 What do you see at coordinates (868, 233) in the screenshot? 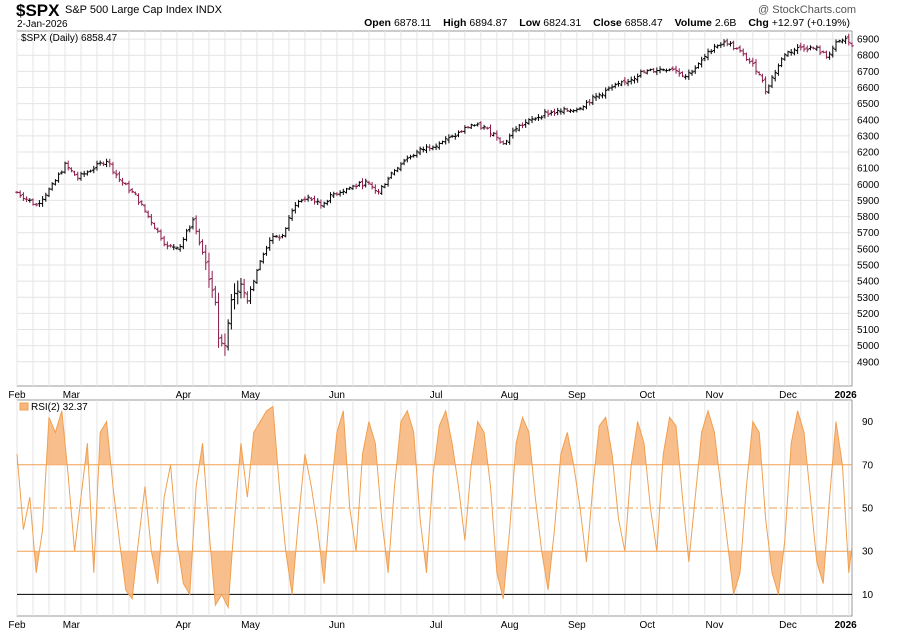
I see `price-y-tick-label: 5700` at bounding box center [868, 233].